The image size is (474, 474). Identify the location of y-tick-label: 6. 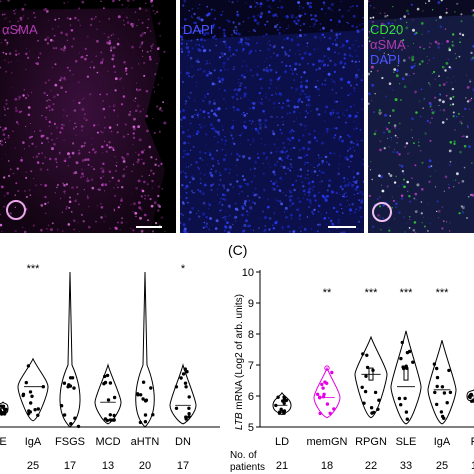
(251, 397).